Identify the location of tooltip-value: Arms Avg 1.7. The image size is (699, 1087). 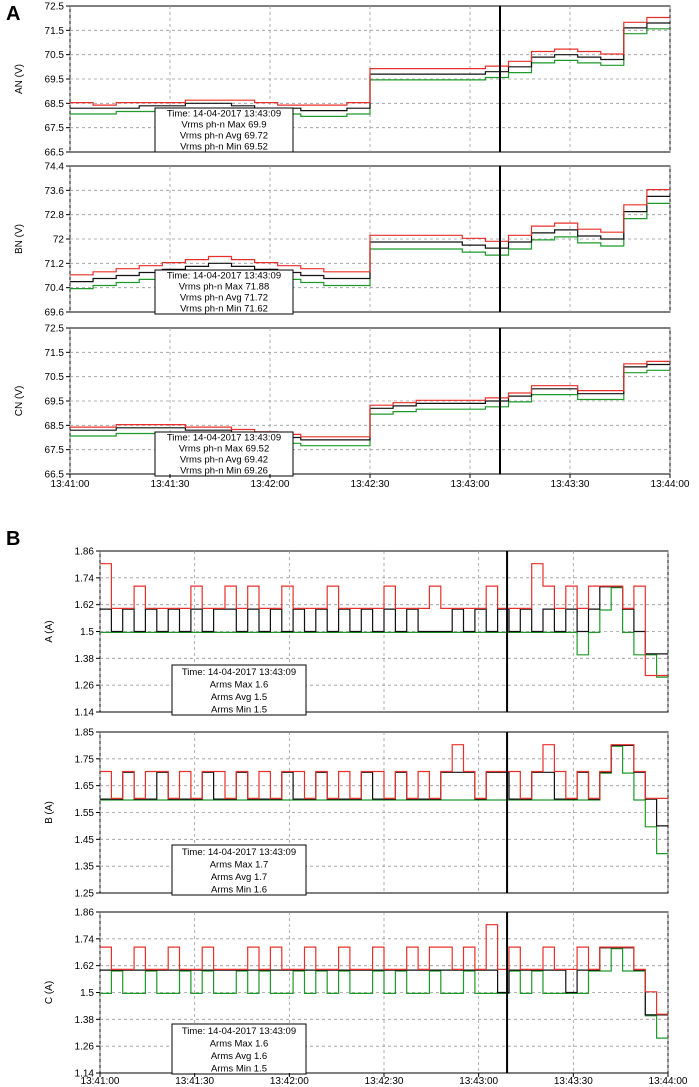
(239, 877).